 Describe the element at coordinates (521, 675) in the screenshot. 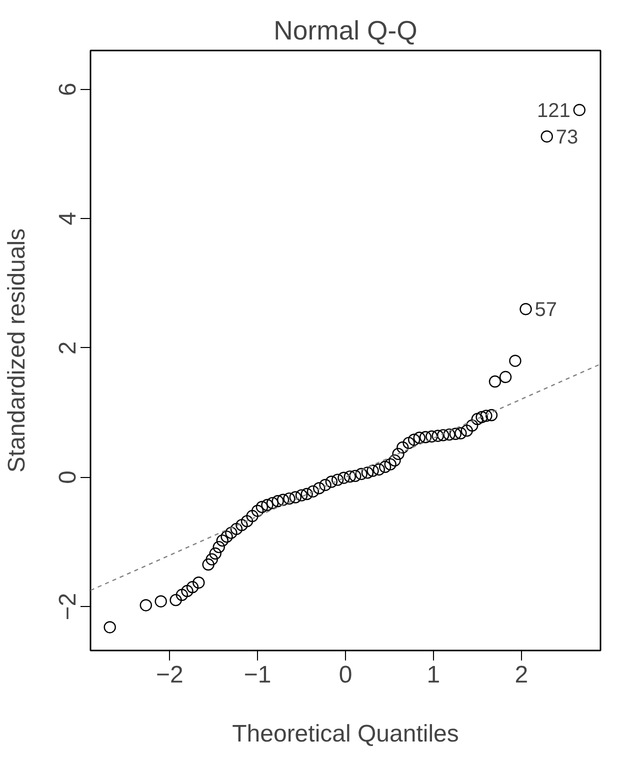

I see `x-tick-label: 2` at that location.